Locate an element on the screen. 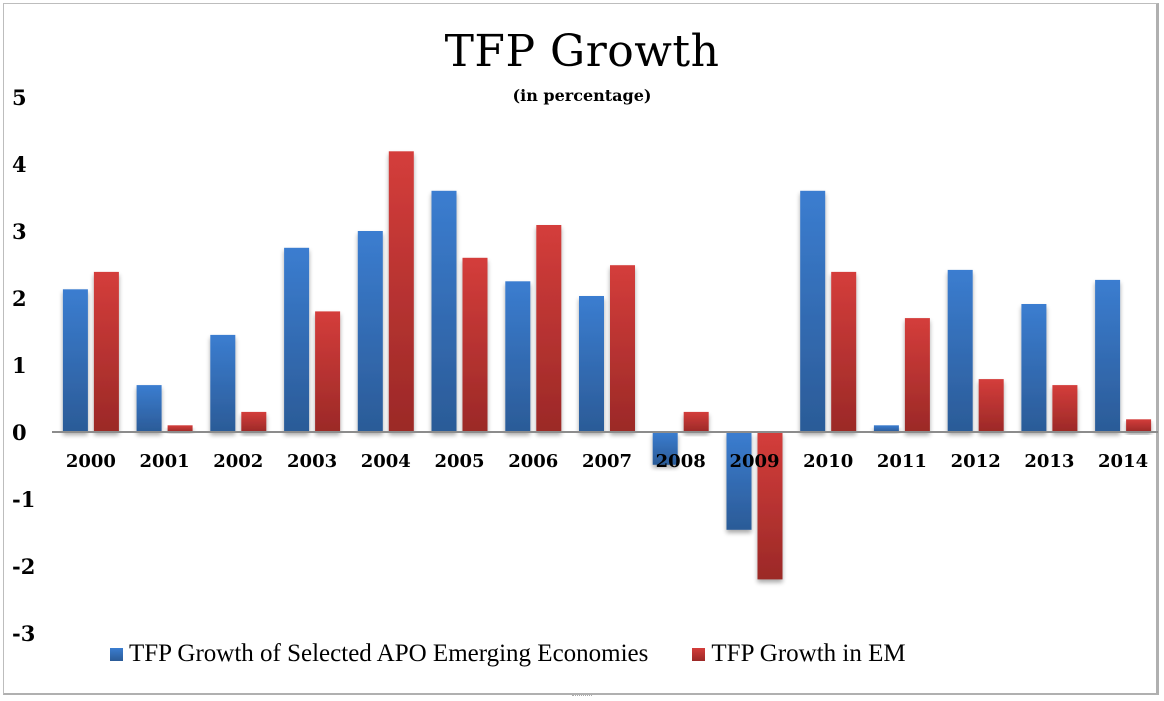  x-tick-label: 2001 is located at coordinates (165, 461).